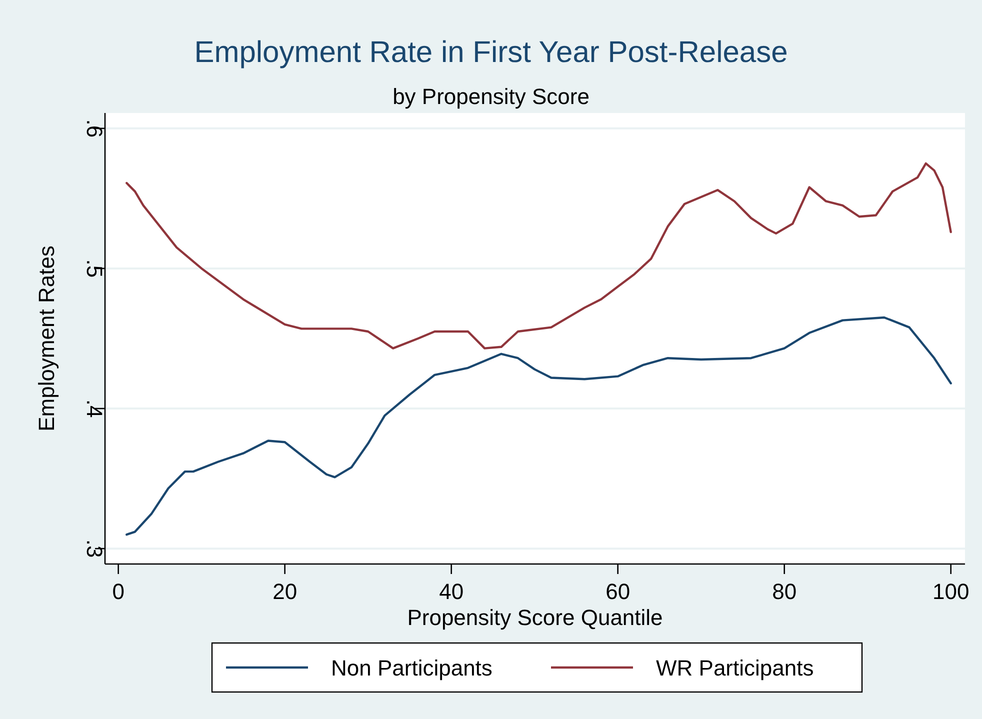  I want to click on chart-title: Employment Rate in First Year Post-Release, so click(491, 52).